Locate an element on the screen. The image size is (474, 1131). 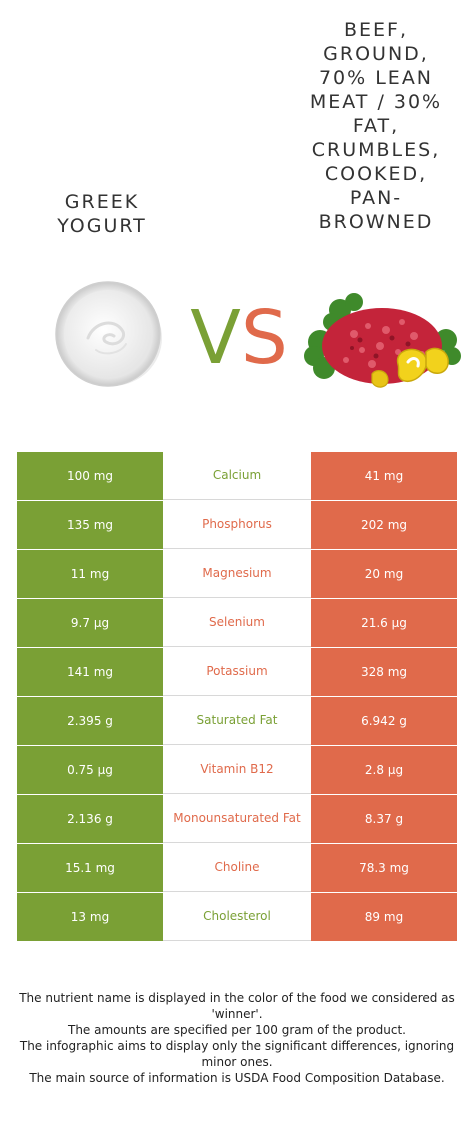
vs-label: VS is located at coordinates (239, 338).